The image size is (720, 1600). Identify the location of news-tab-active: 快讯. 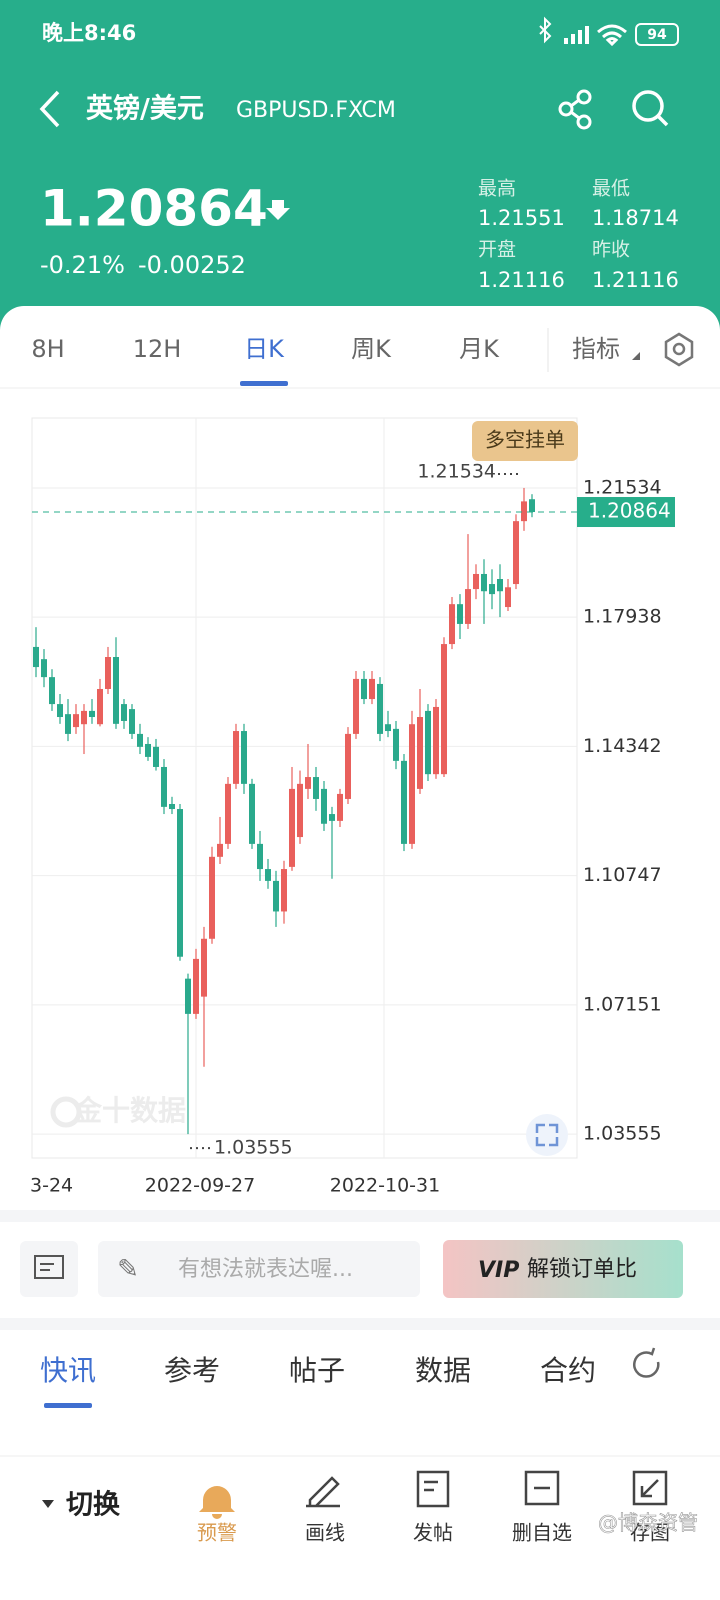
(68, 1370).